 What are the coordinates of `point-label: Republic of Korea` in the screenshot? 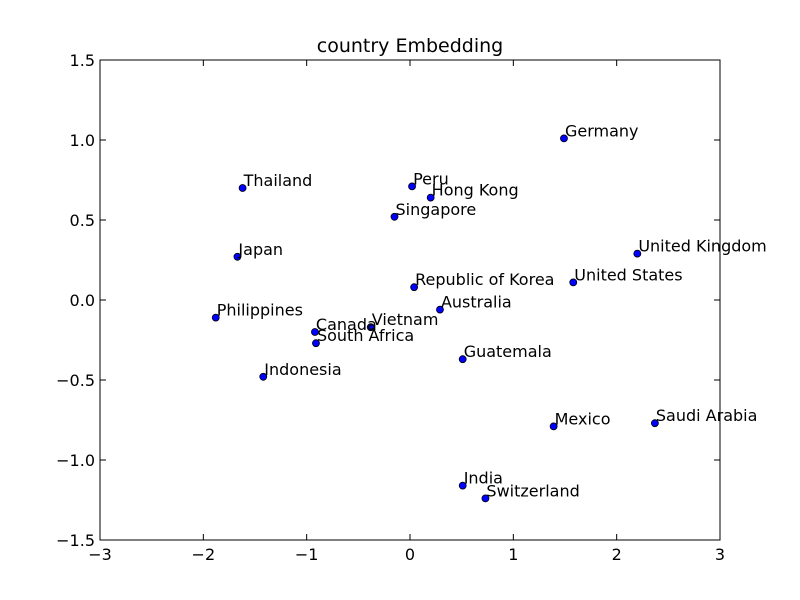 It's located at (484, 279).